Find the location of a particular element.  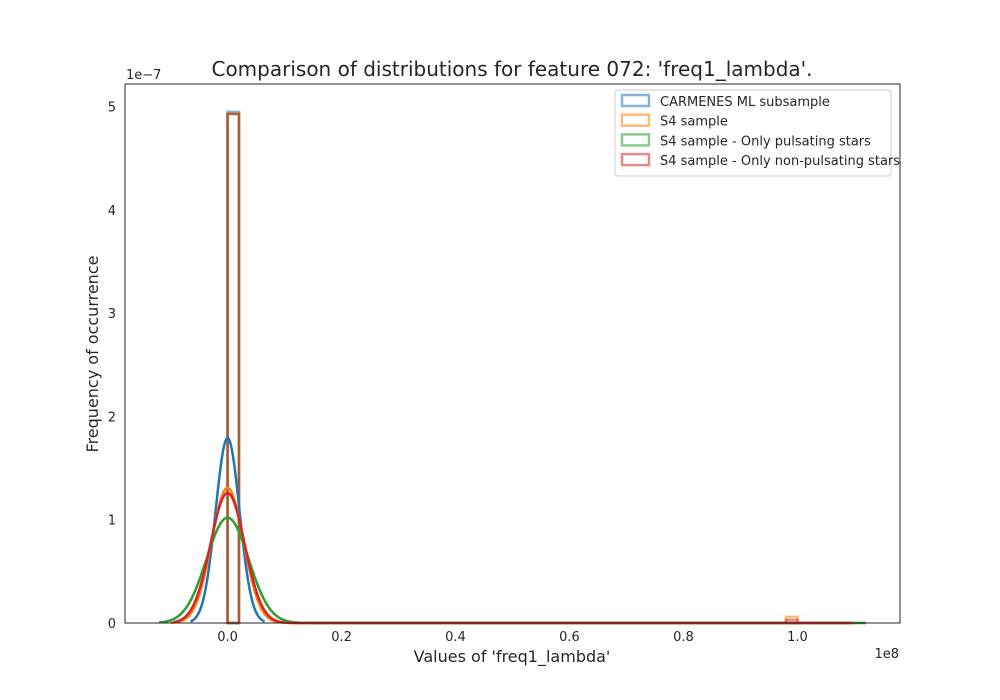

x-tick-label: 0.6 is located at coordinates (569, 637).